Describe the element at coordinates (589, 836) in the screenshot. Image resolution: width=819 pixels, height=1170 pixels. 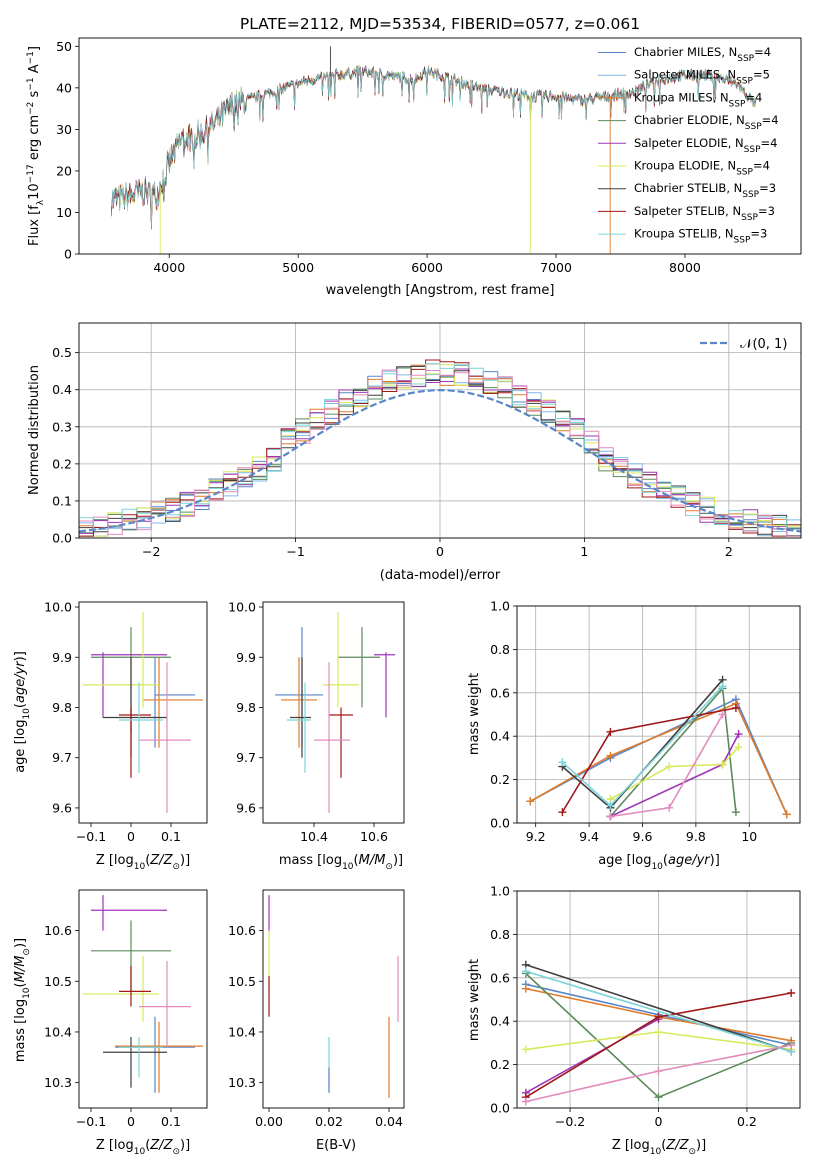
I see `x-tick-label: 9.4` at that location.